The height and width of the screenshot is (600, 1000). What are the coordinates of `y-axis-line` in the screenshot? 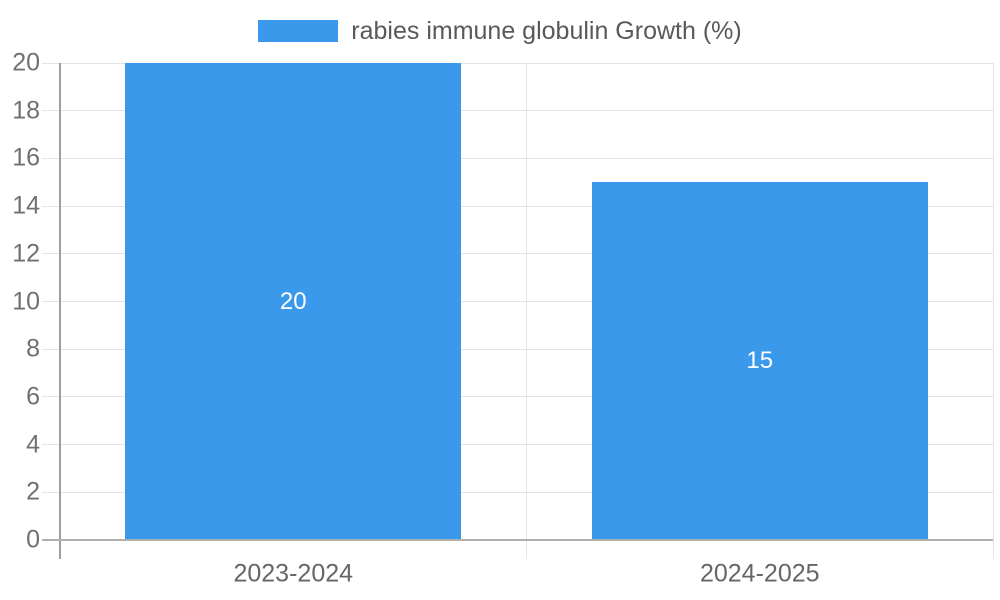 It's located at (60, 311).